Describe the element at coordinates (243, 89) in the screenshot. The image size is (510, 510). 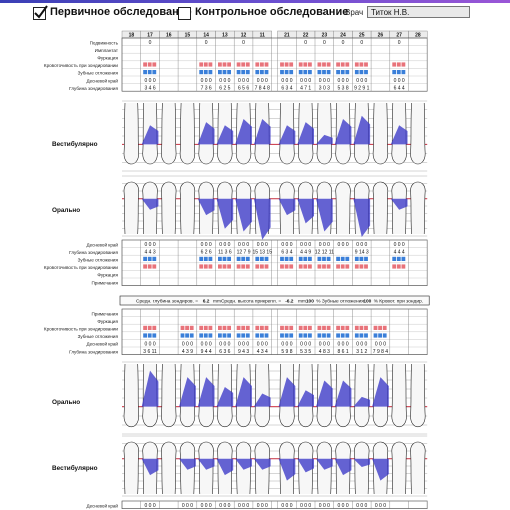
I see `probing-depth-value: 6 5 6` at that location.